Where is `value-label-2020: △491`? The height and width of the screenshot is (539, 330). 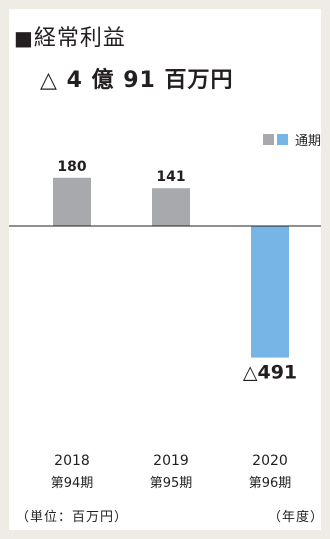 value-label-2020: △491 is located at coordinates (270, 373).